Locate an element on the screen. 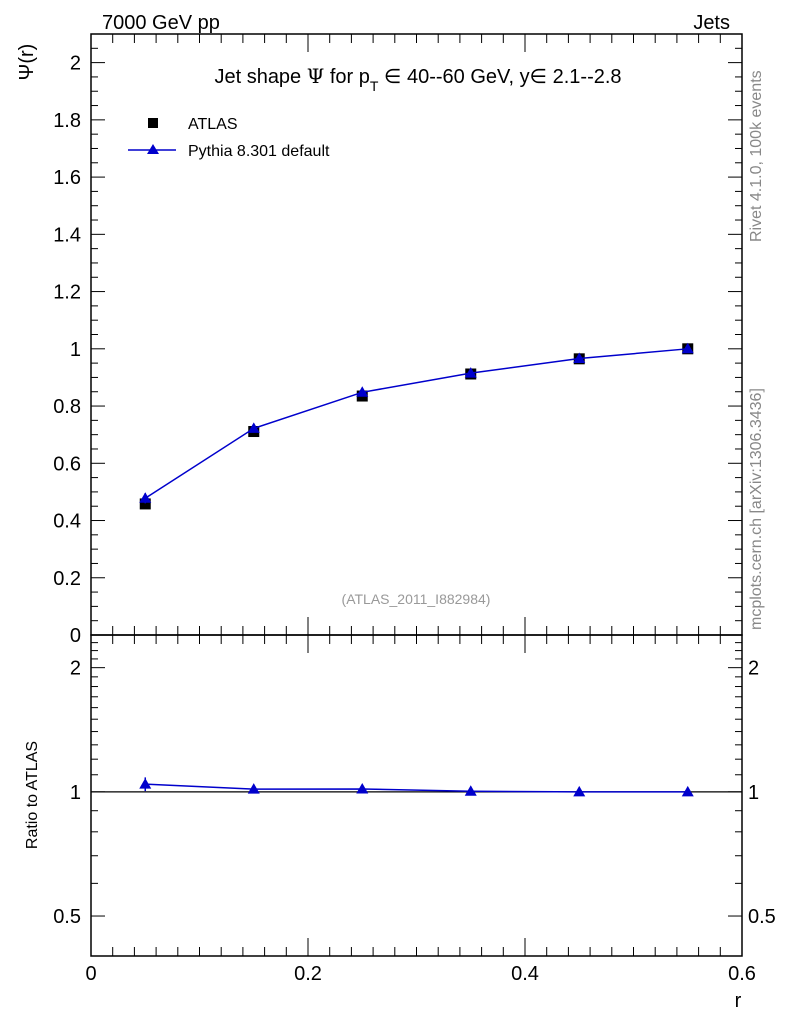  analysis-watermark: (ATLAS_2011_I882984) is located at coordinates (416, 599).